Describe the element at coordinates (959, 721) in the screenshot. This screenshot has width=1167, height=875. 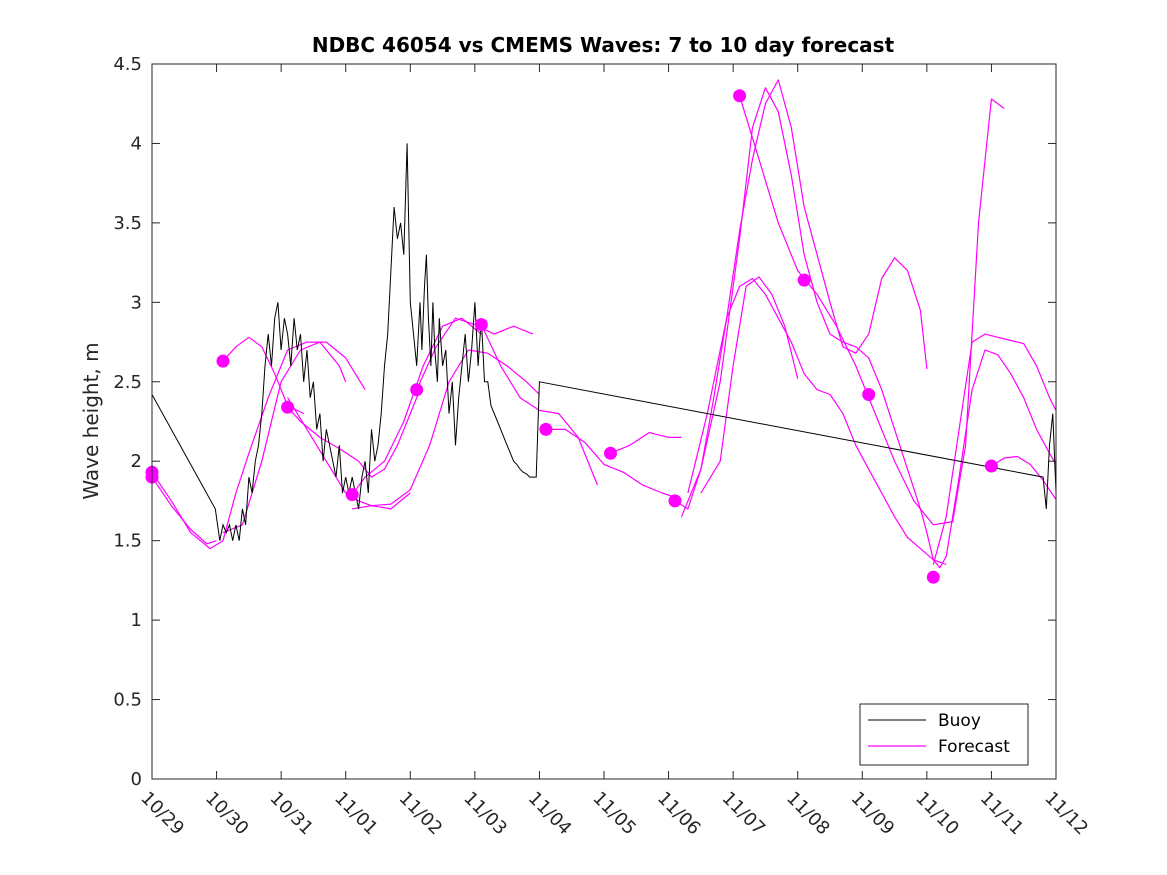
I see `legend-buoy-label: Buoy` at that location.